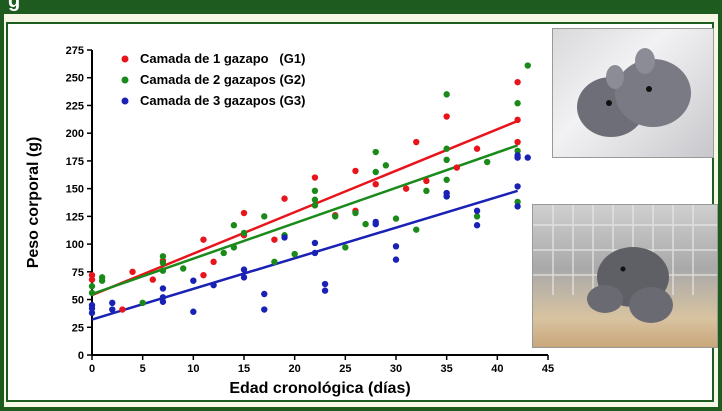 The image size is (722, 411). Describe the element at coordinates (222, 79) in the screenshot. I see `legend-label-g2: Camada de 2 gazapos (G2)` at that location.